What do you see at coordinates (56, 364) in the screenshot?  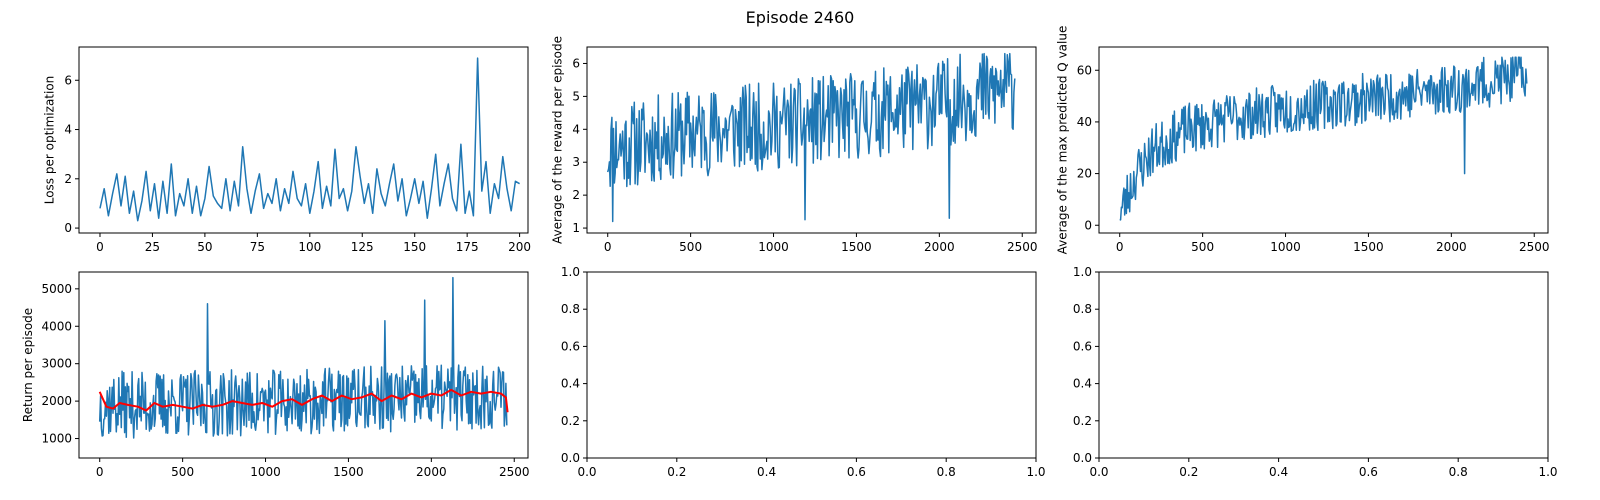 I see `y-tick-label: 3000` at bounding box center [56, 364].